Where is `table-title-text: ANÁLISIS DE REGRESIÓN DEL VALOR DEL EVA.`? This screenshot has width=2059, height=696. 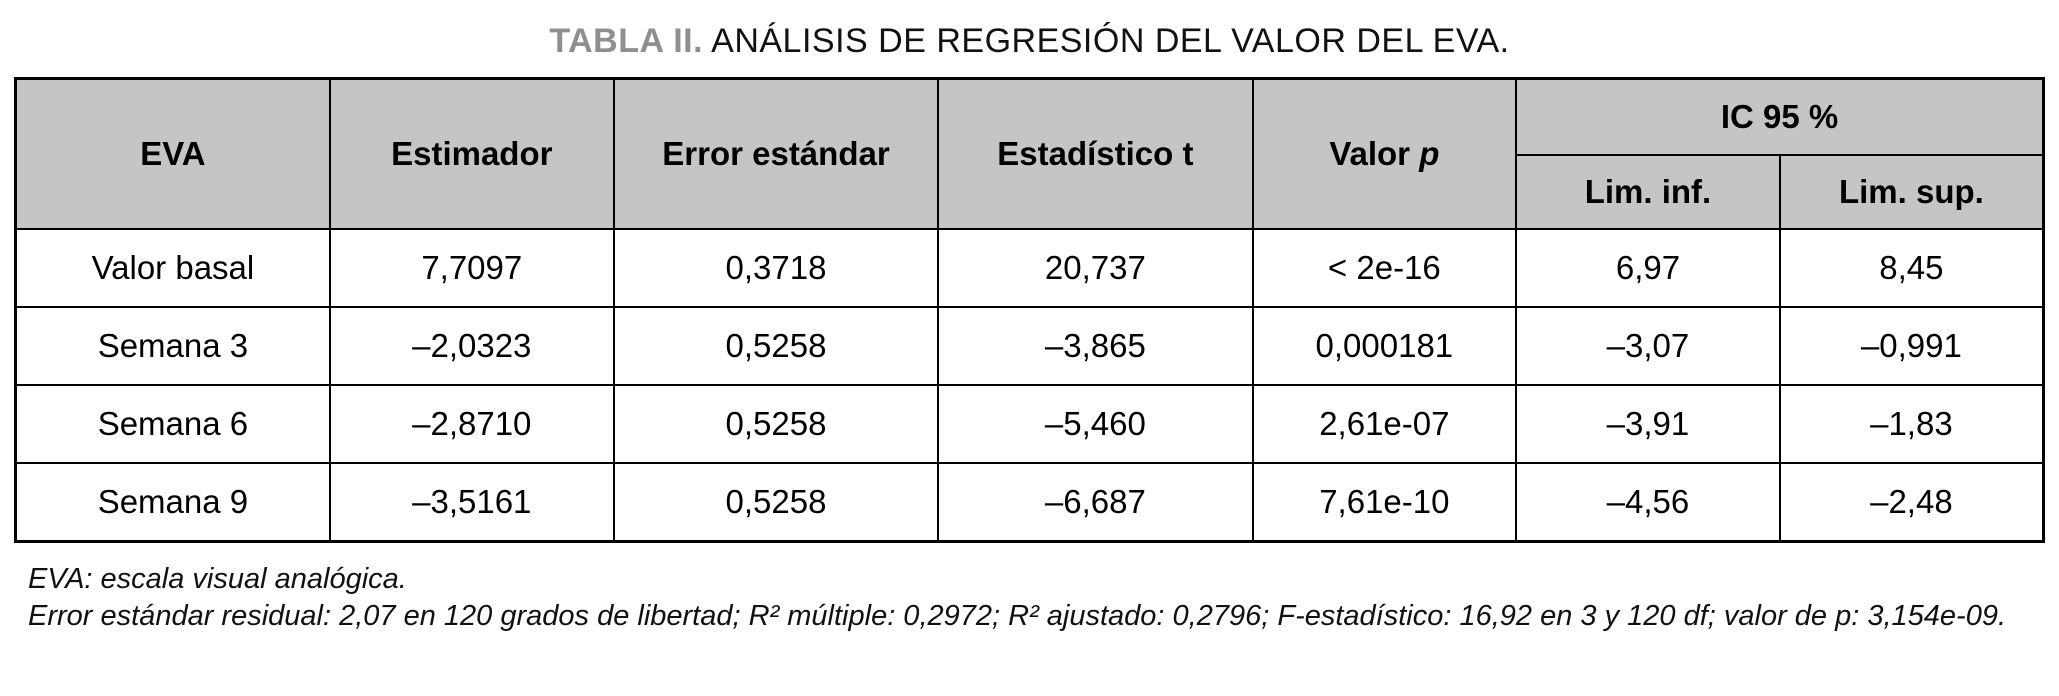
table-title-text: ANÁLISIS DE REGRESIÓN DEL VALOR DEL EVA. is located at coordinates (1106, 41).